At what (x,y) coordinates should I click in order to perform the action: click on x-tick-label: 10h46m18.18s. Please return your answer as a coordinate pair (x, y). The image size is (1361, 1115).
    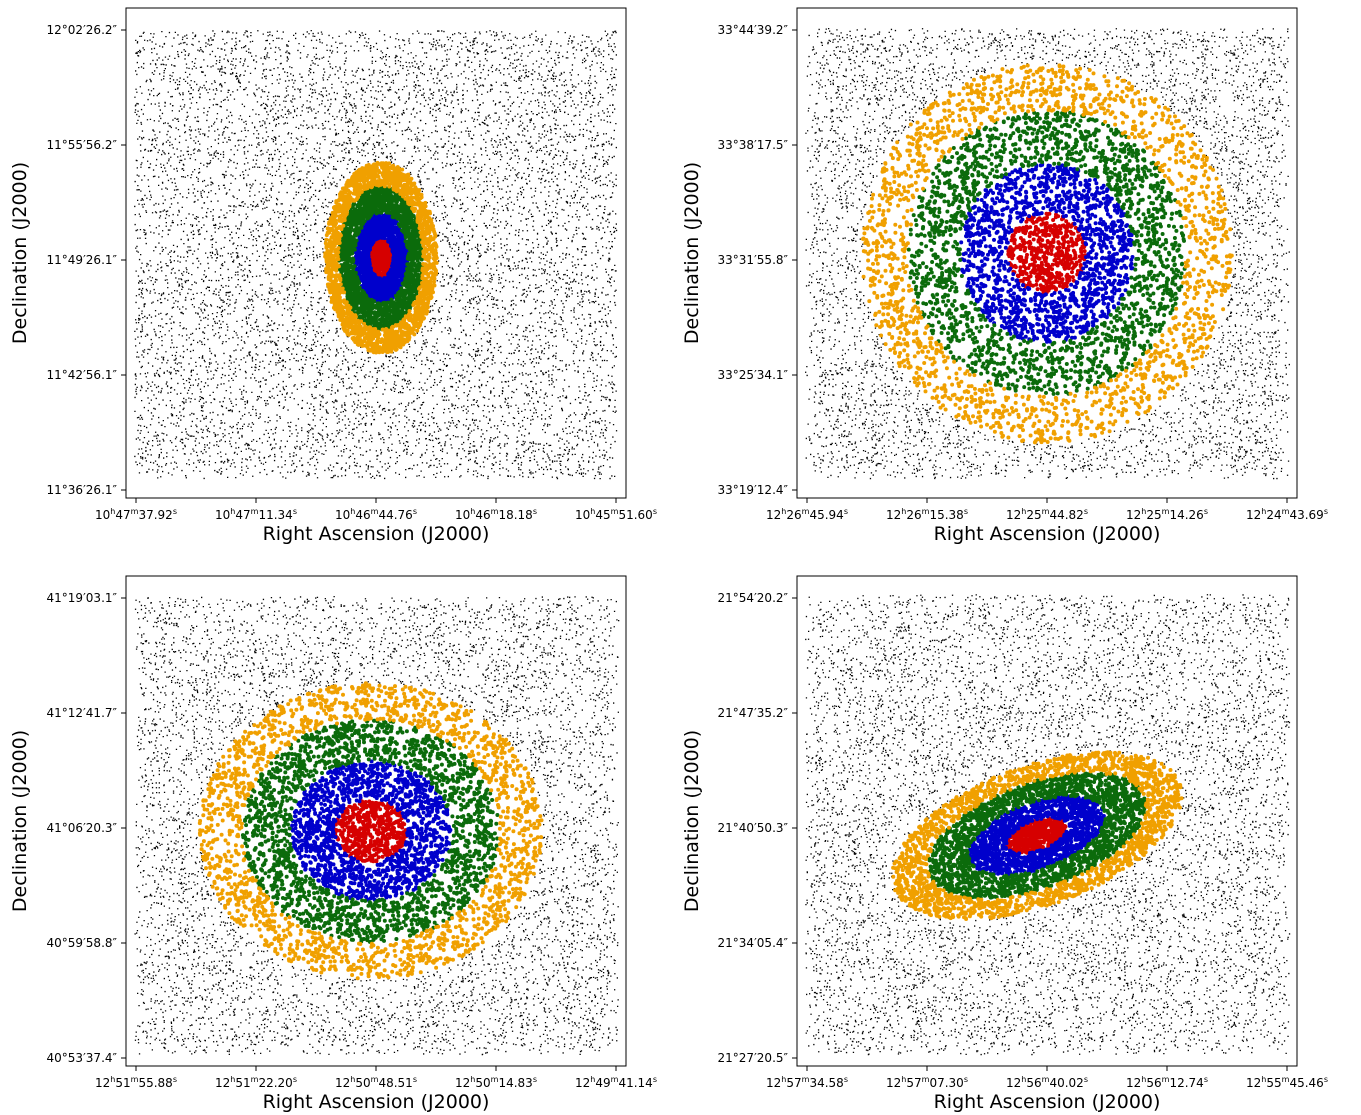
    Looking at the image, I should click on (496, 514).